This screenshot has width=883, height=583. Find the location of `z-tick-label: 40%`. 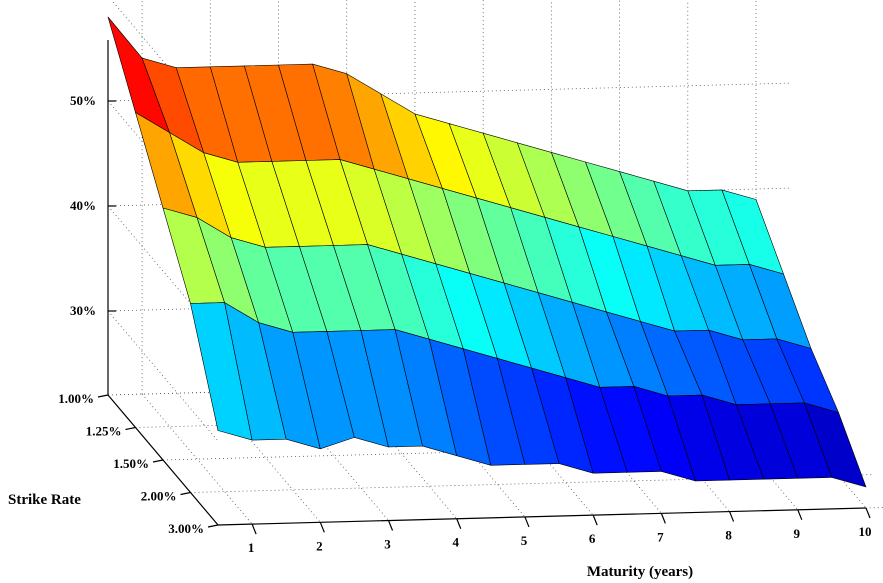

z-tick-label: 40% is located at coordinates (83, 205).